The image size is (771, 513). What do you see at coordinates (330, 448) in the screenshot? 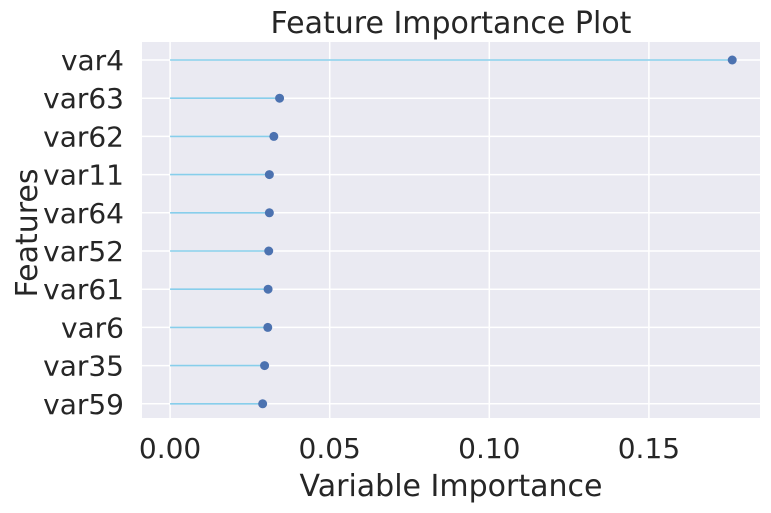
I see `x-tick-label: 0.05` at bounding box center [330, 448].